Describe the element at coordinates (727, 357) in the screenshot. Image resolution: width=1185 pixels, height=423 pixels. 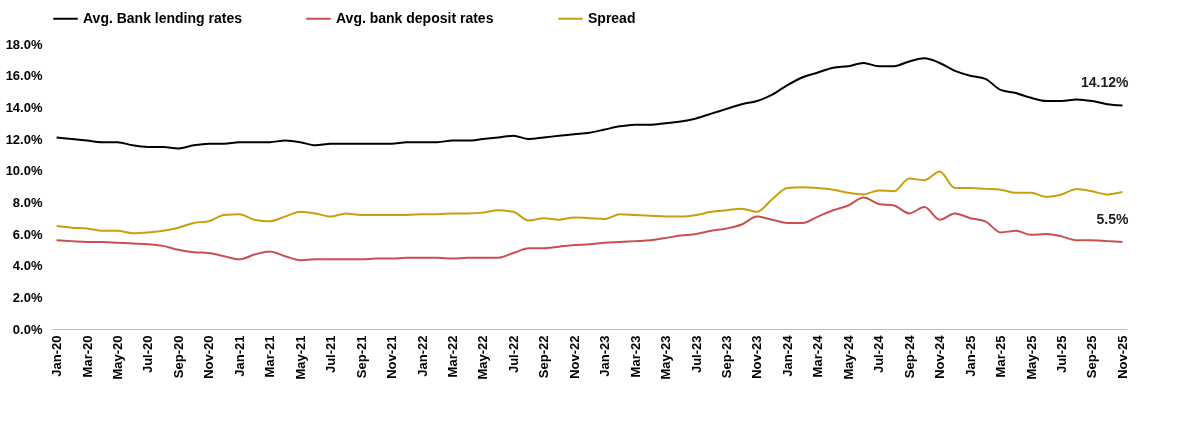
I see `x-tick-label: Sep-23` at that location.